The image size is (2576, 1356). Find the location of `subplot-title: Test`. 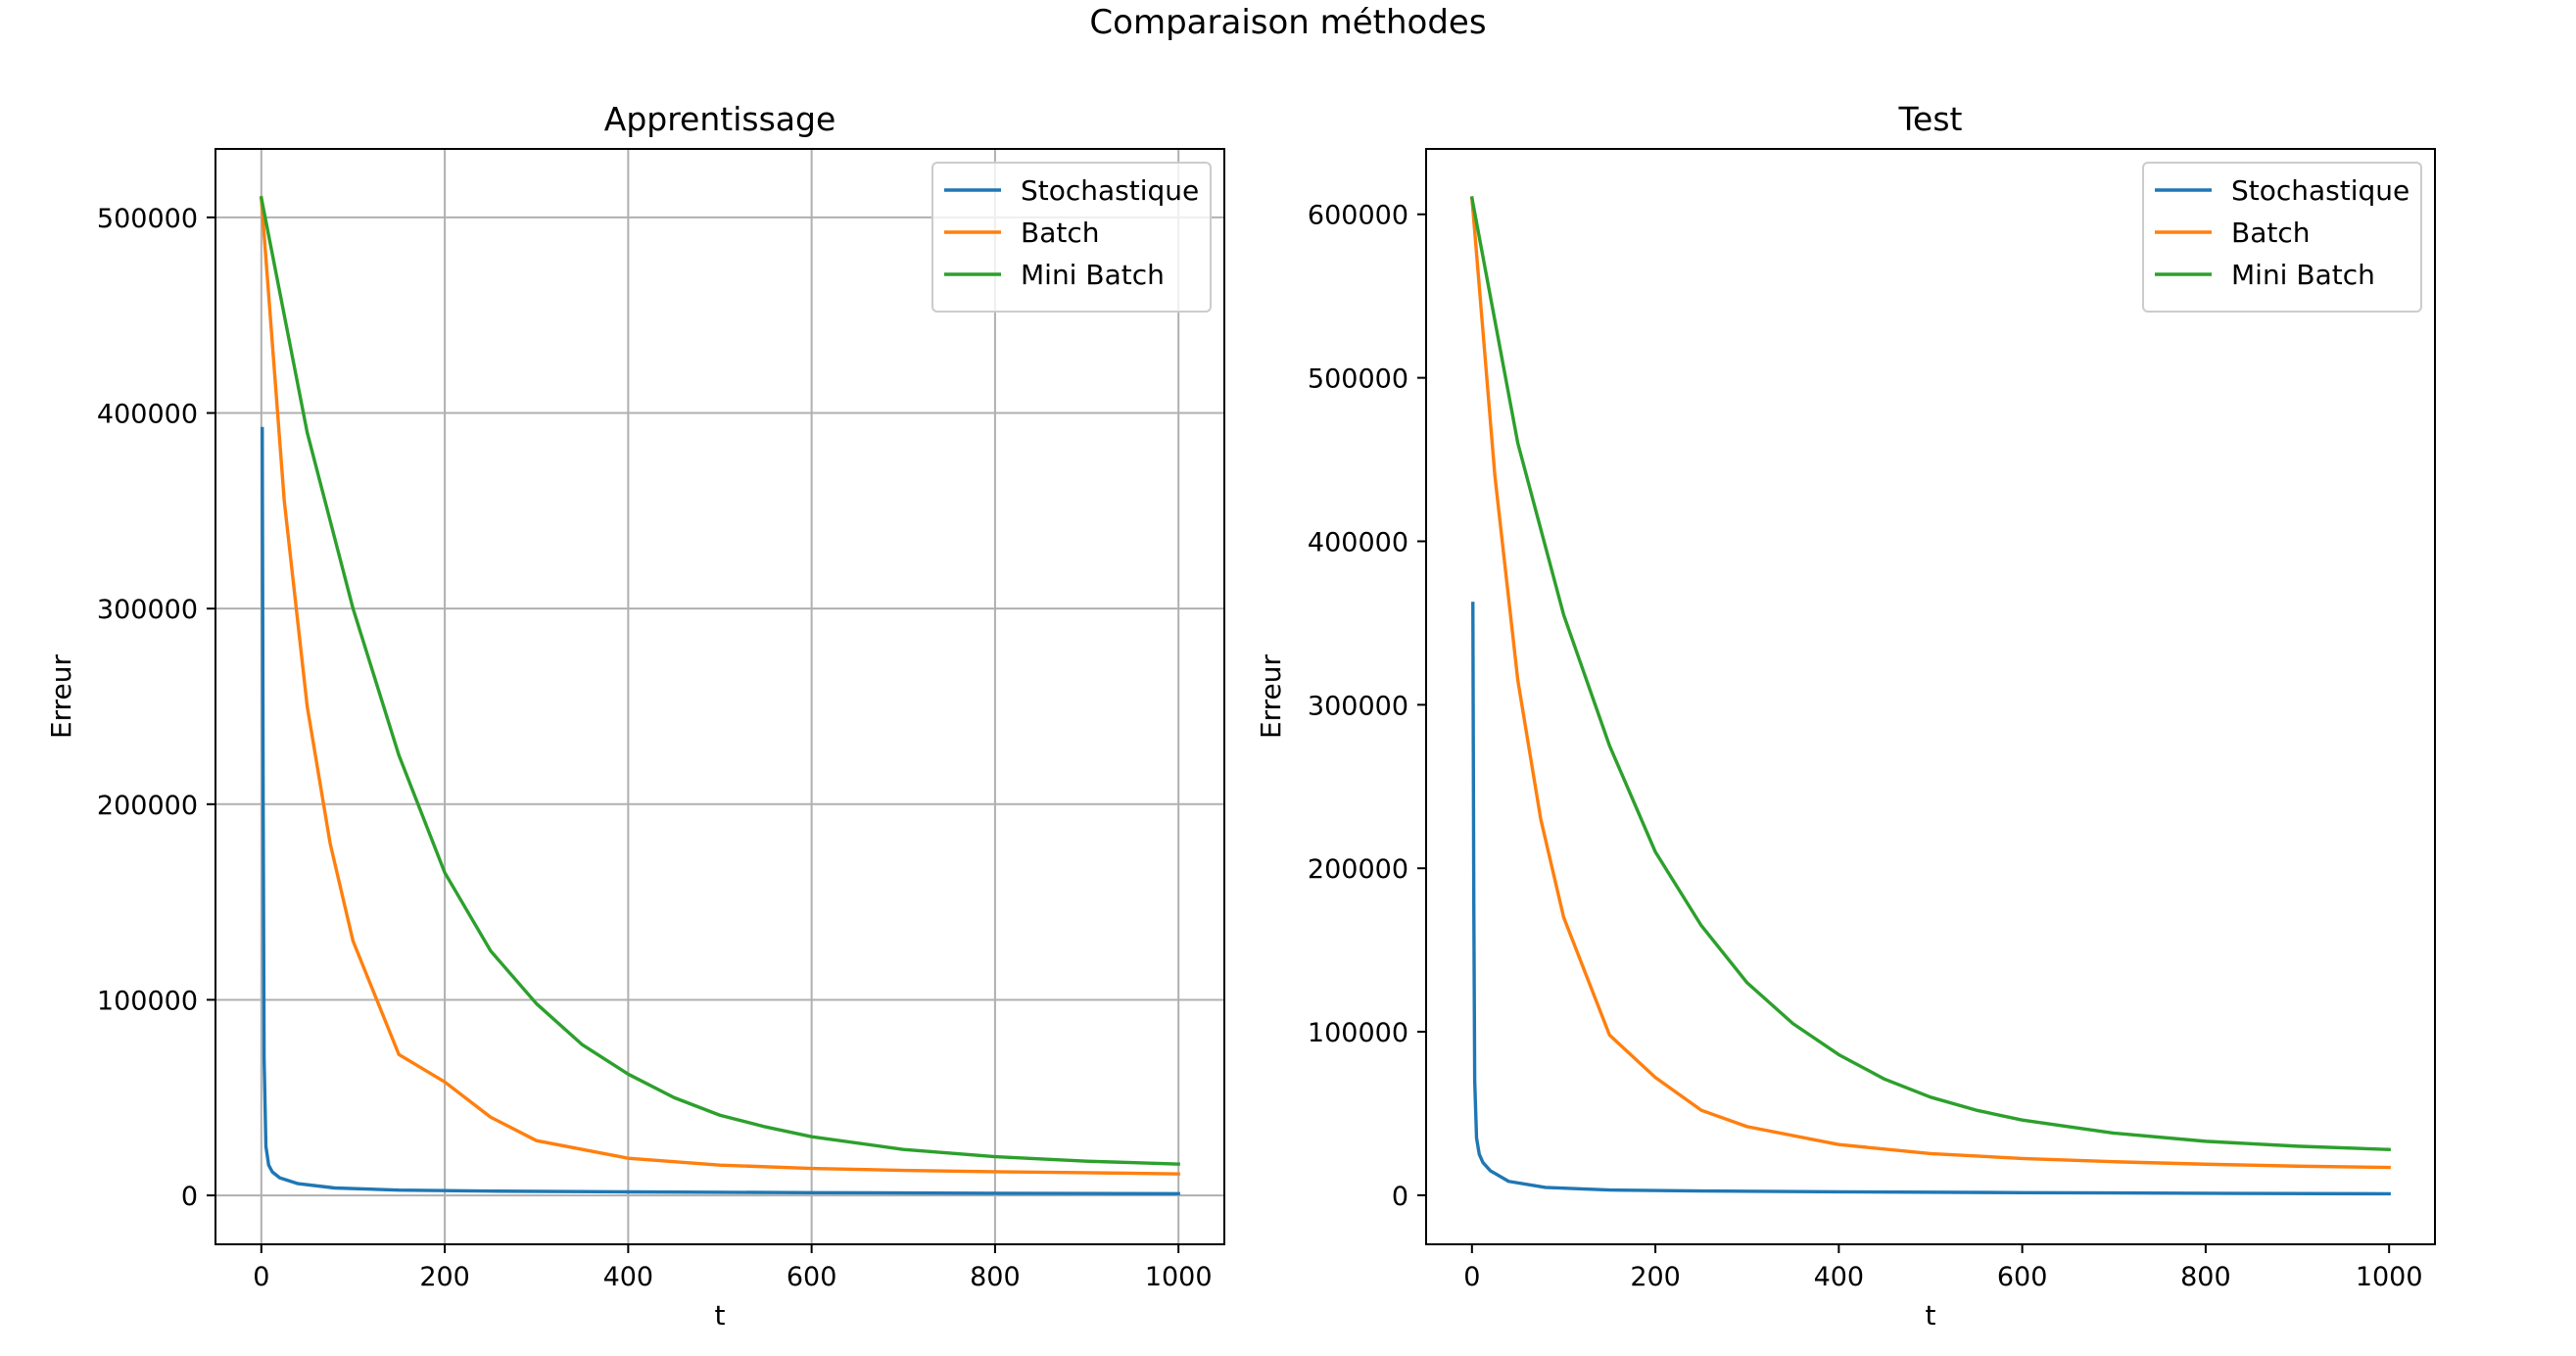

subplot-title: Test is located at coordinates (1931, 119).